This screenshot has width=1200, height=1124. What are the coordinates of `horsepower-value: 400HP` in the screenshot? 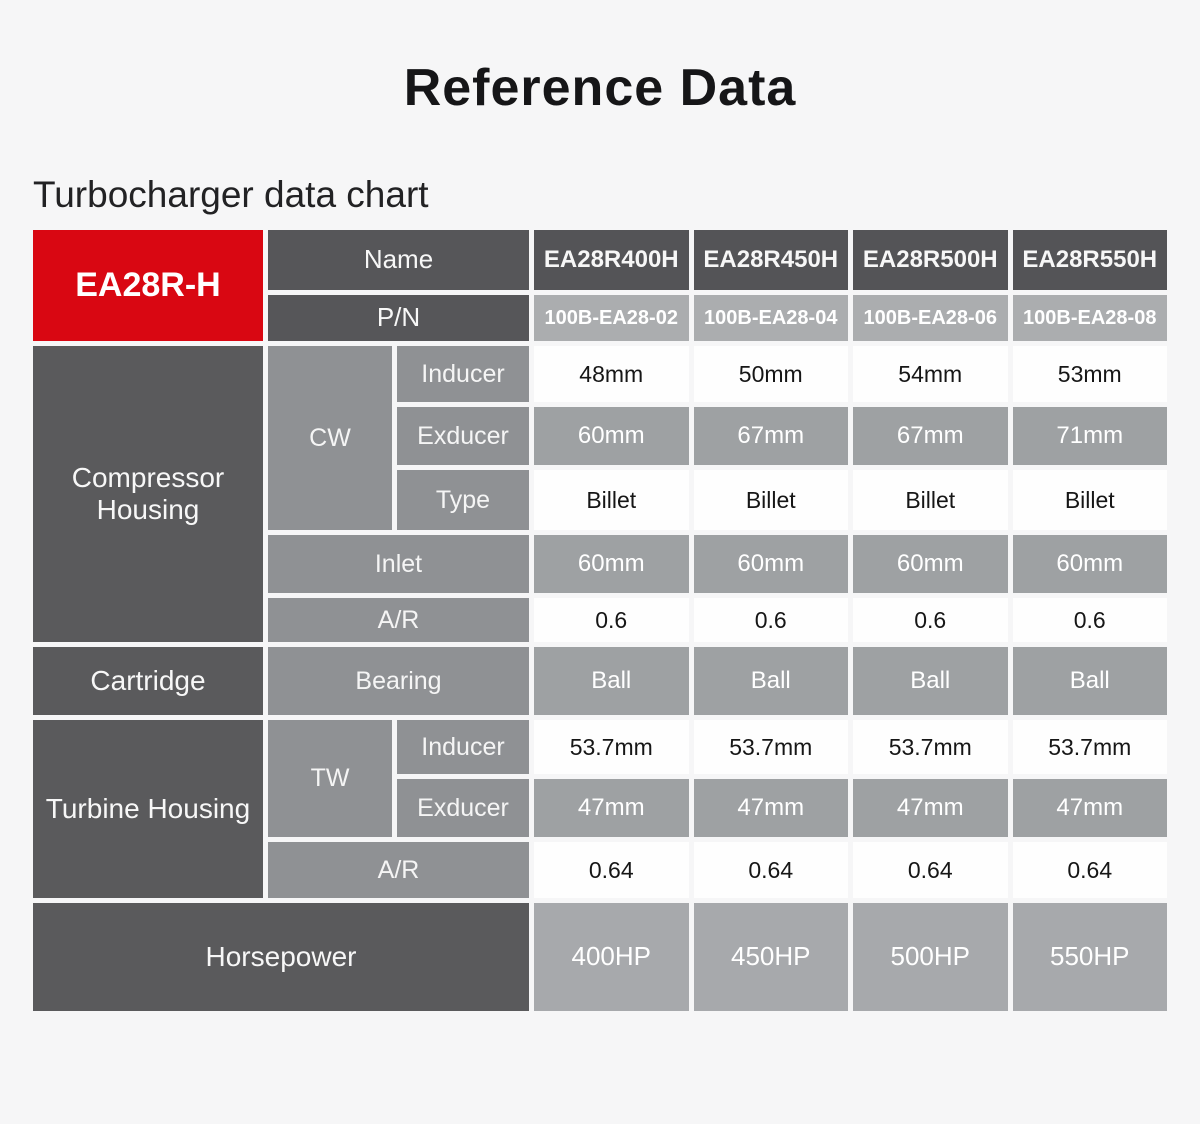 It's located at (611, 957).